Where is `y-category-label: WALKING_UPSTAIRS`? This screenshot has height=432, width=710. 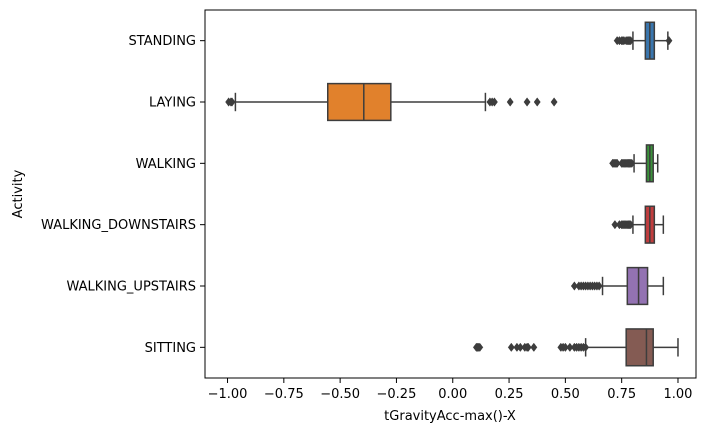
y-category-label: WALKING_UPSTAIRS is located at coordinates (132, 287).